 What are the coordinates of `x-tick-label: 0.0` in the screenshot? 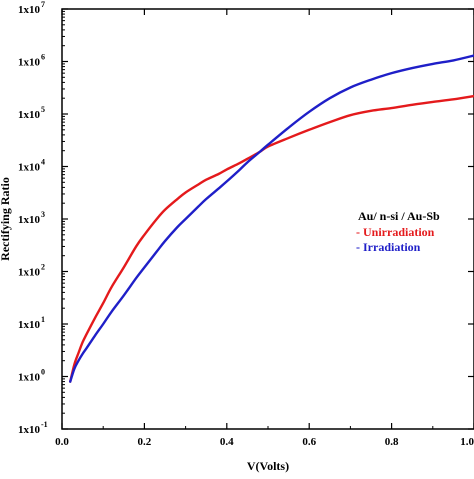 It's located at (62, 442).